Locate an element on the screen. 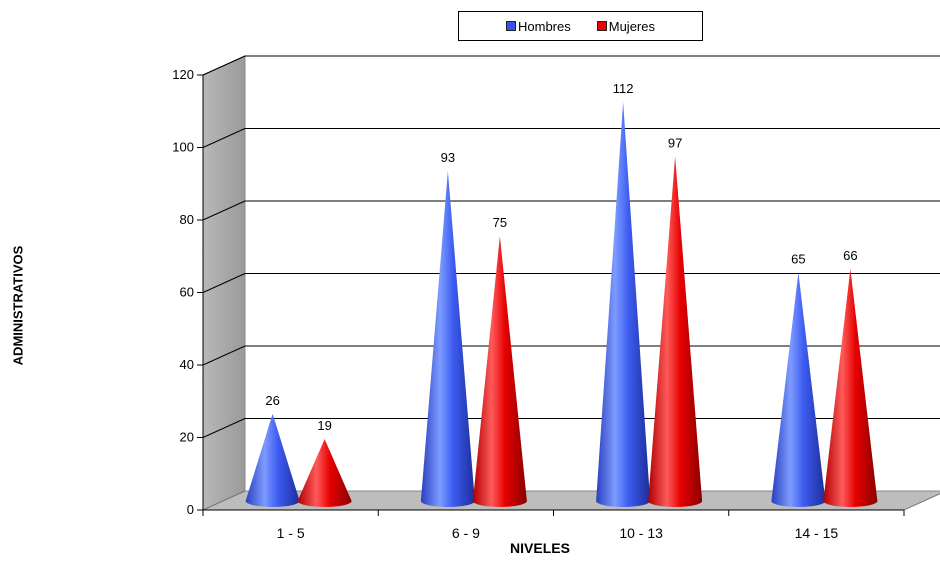 The width and height of the screenshot is (940, 570). data-label: 97 is located at coordinates (675, 142).